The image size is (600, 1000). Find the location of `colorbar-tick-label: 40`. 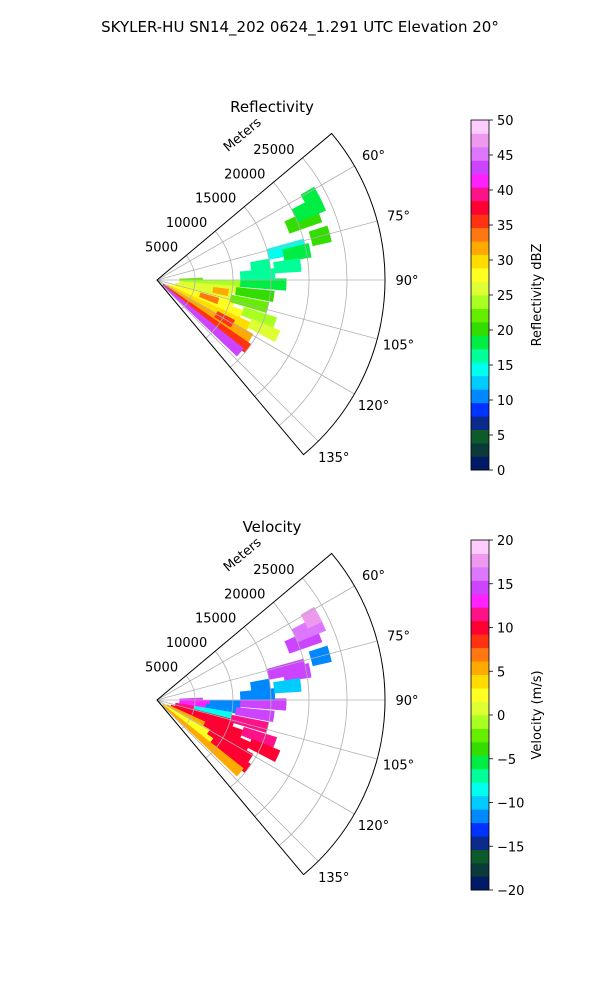

colorbar-tick-label: 40 is located at coordinates (505, 191).